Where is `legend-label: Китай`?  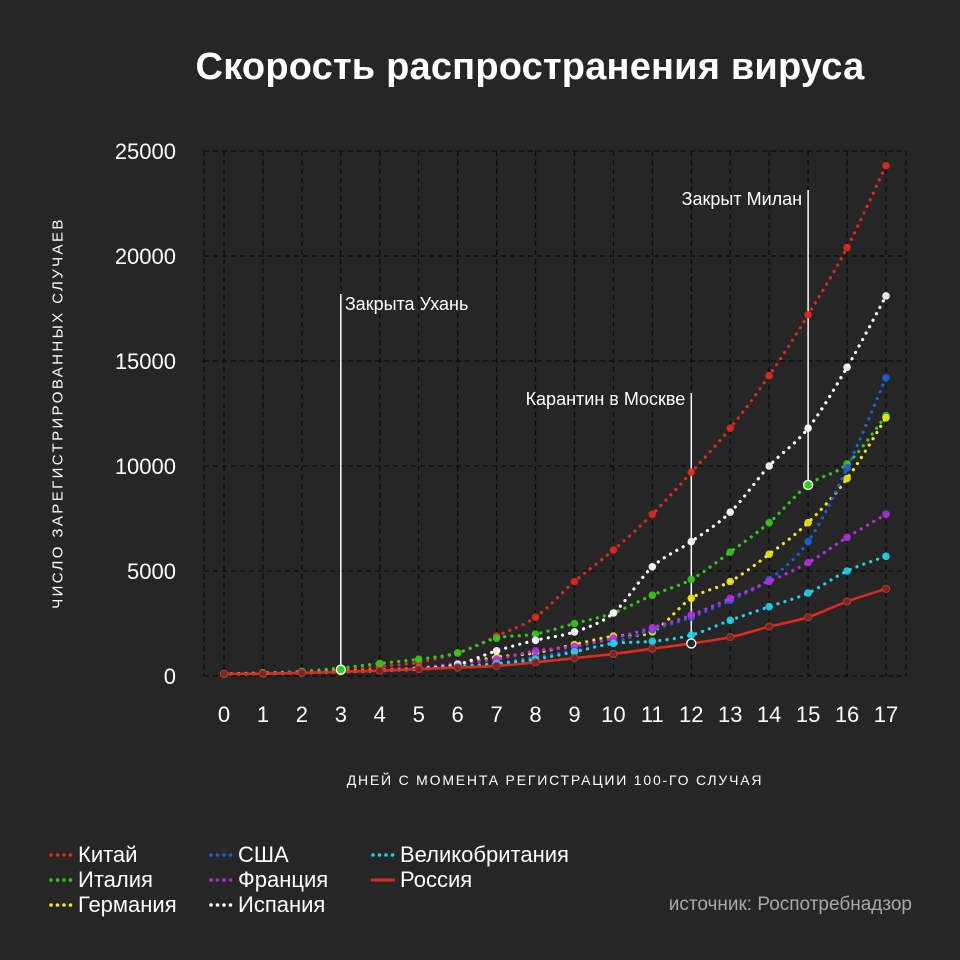
legend-label: Китай is located at coordinates (108, 854).